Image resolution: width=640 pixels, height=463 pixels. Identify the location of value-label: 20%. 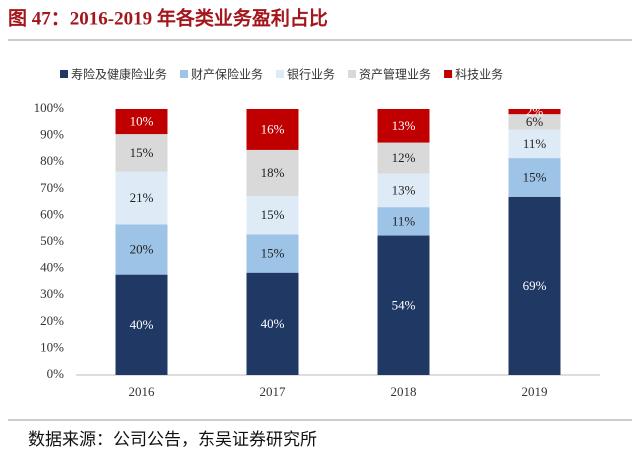
(142, 249).